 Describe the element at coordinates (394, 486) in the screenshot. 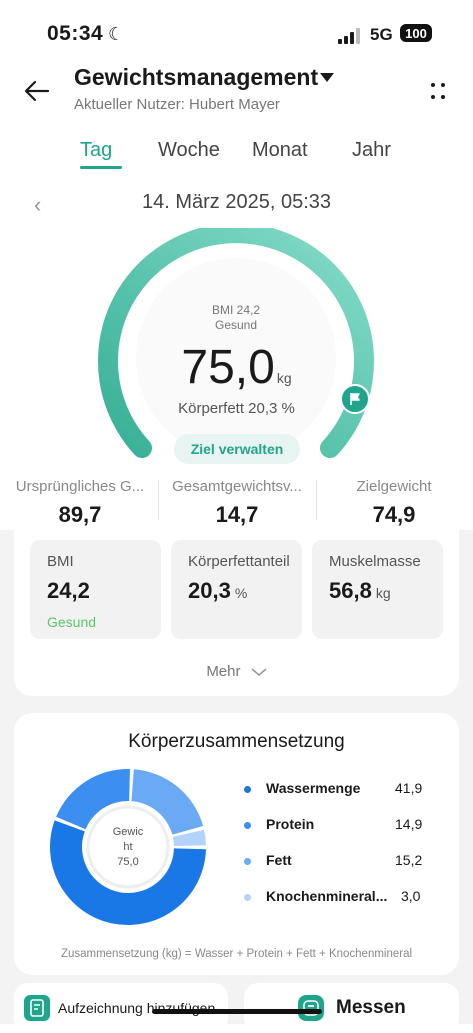

I see `summary-label-target: Zielgewicht` at that location.